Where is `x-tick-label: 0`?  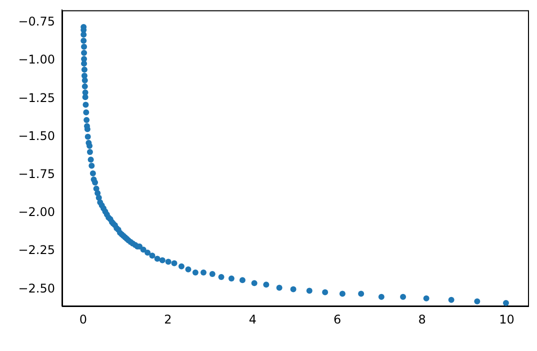 x-tick-label: 0 is located at coordinates (83, 319).